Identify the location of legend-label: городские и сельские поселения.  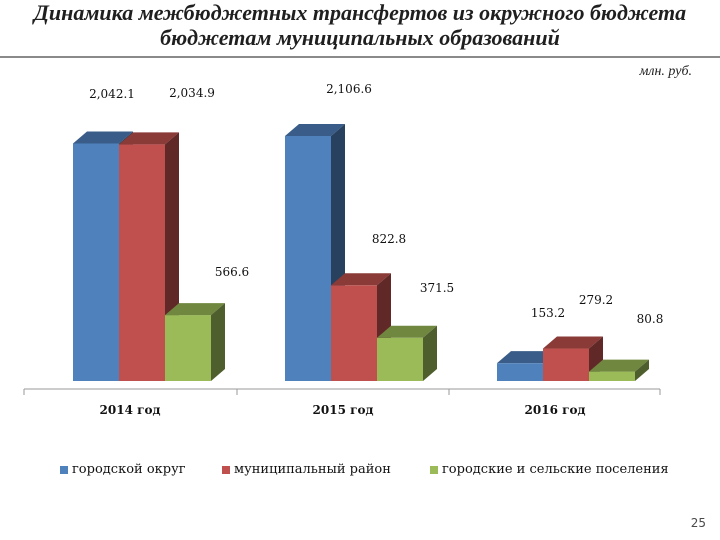
(555, 469).